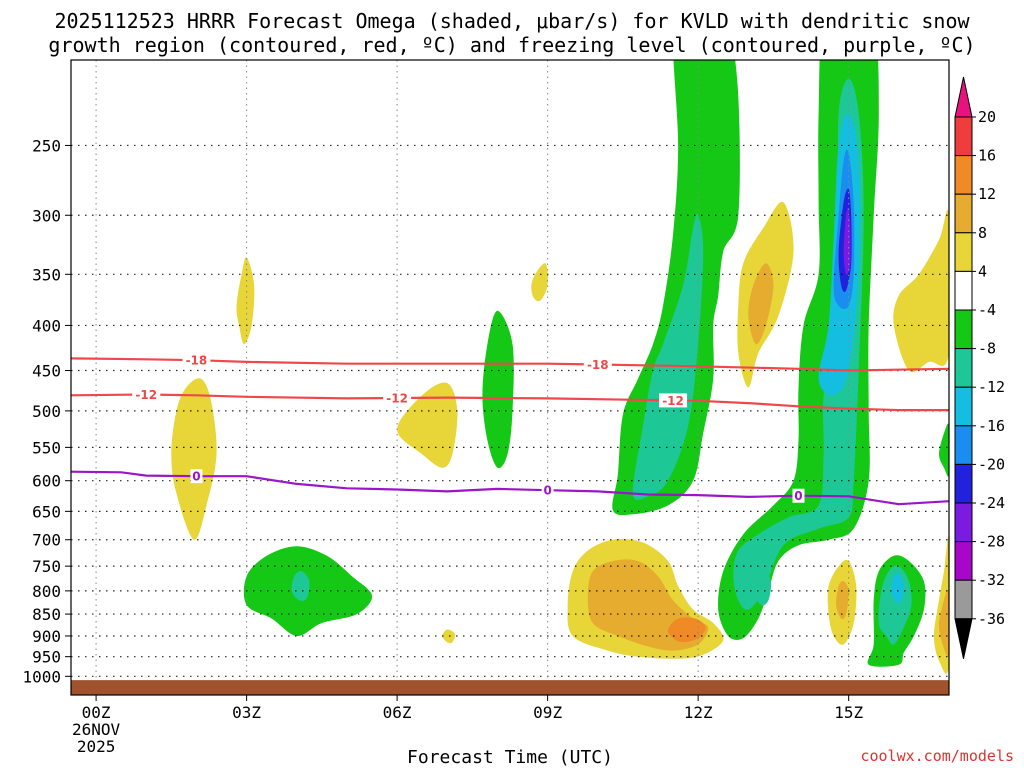 The width and height of the screenshot is (1024, 768). Describe the element at coordinates (246, 712) in the screenshot. I see `x-tick-label-03Z: 03Z` at that location.